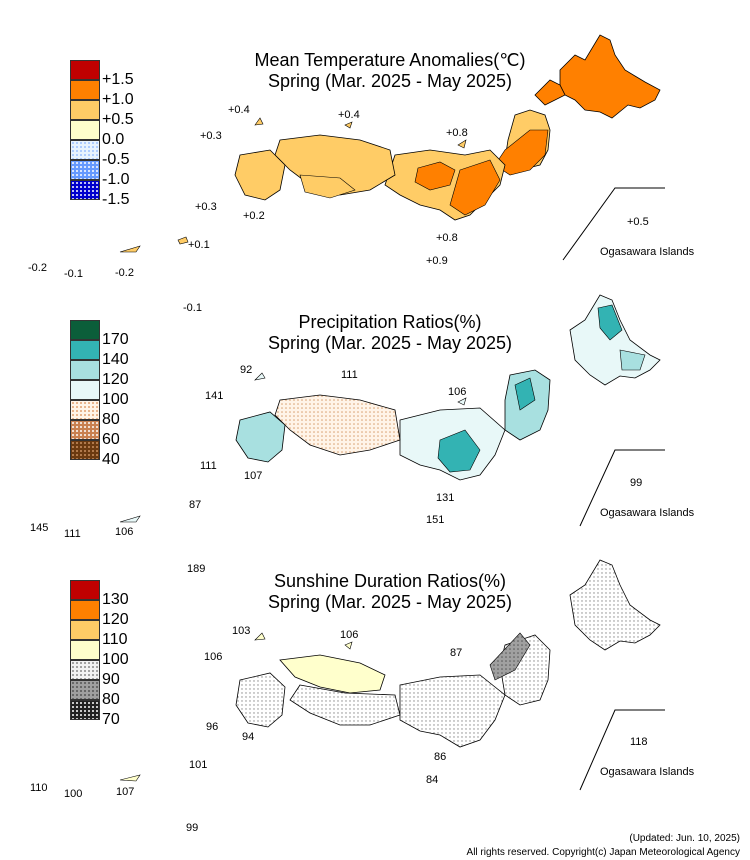 This screenshot has height=860, width=750. What do you see at coordinates (239, 110) in the screenshot?
I see `station-value-tsushima: +0.4` at bounding box center [239, 110].